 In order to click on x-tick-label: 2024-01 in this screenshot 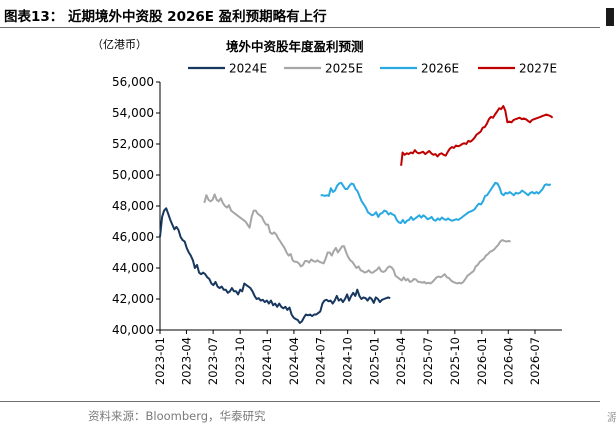, I will do `click(267, 361)`.